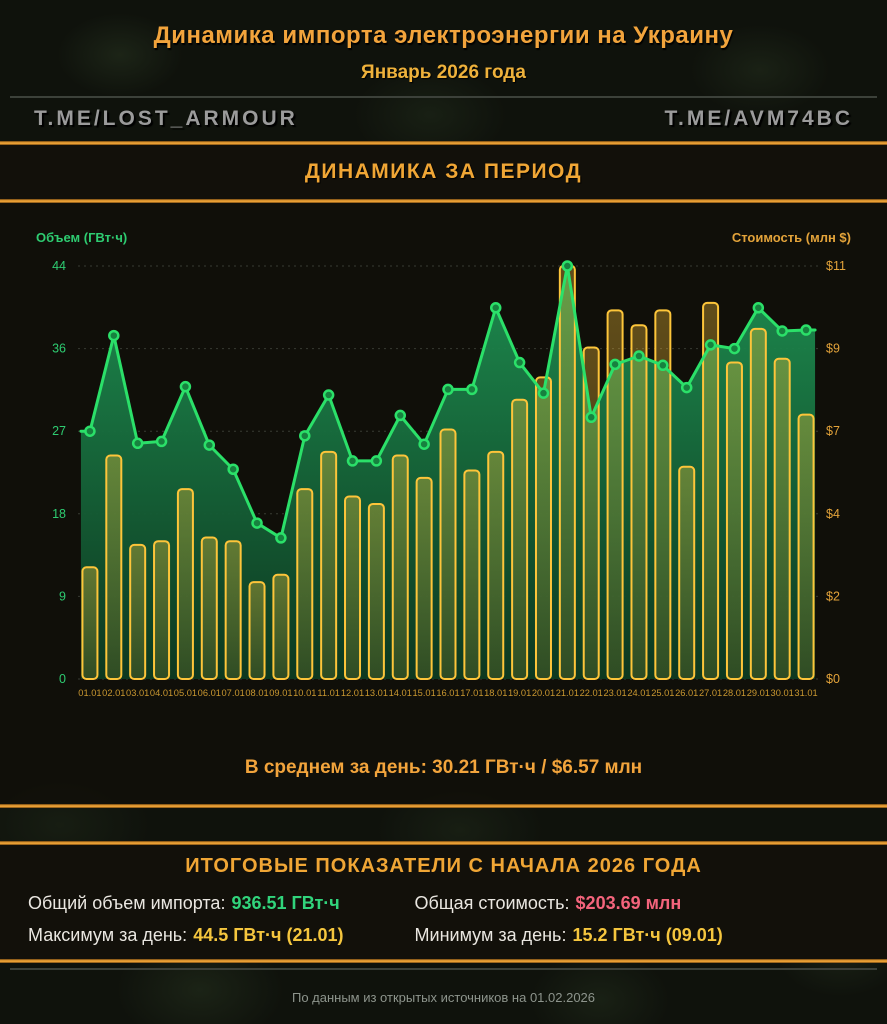 This screenshot has height=1024, width=887. What do you see at coordinates (710, 693) in the screenshot?
I see `svg-text: 27.01` at bounding box center [710, 693].